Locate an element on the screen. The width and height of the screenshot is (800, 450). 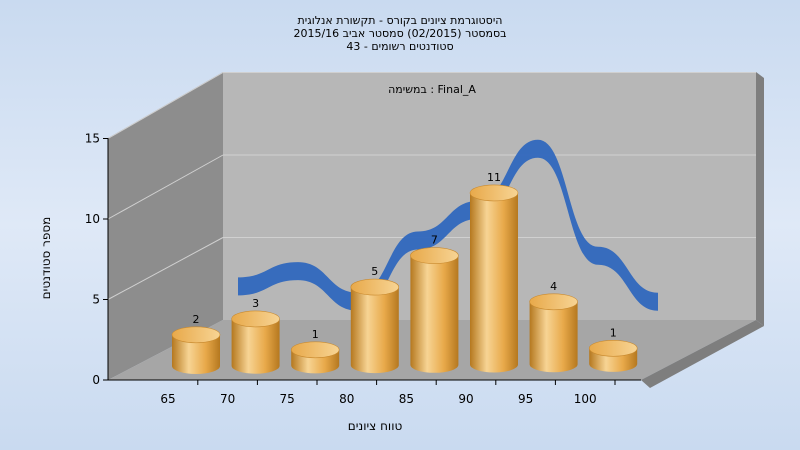
x-tick-label: 100 is located at coordinates (585, 399).